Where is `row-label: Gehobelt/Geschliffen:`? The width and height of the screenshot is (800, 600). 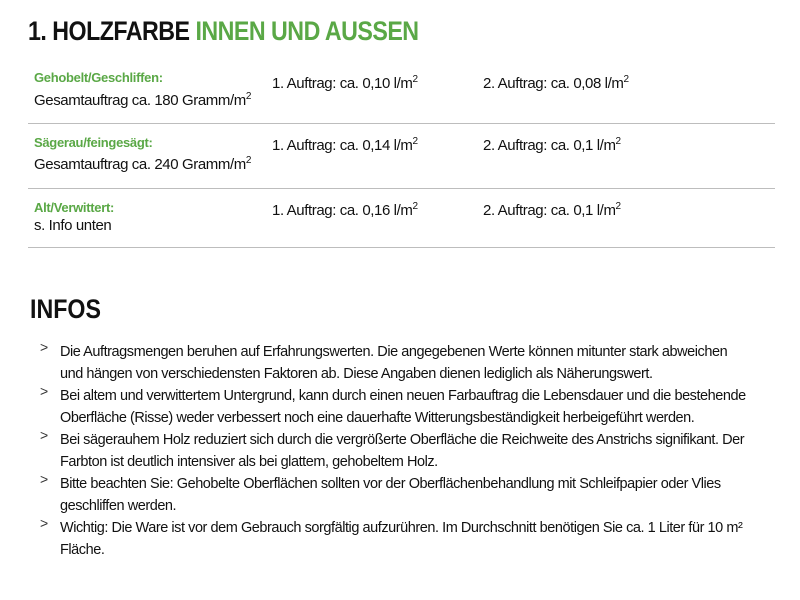 row-label: Gehobelt/Geschliffen: is located at coordinates (98, 77).